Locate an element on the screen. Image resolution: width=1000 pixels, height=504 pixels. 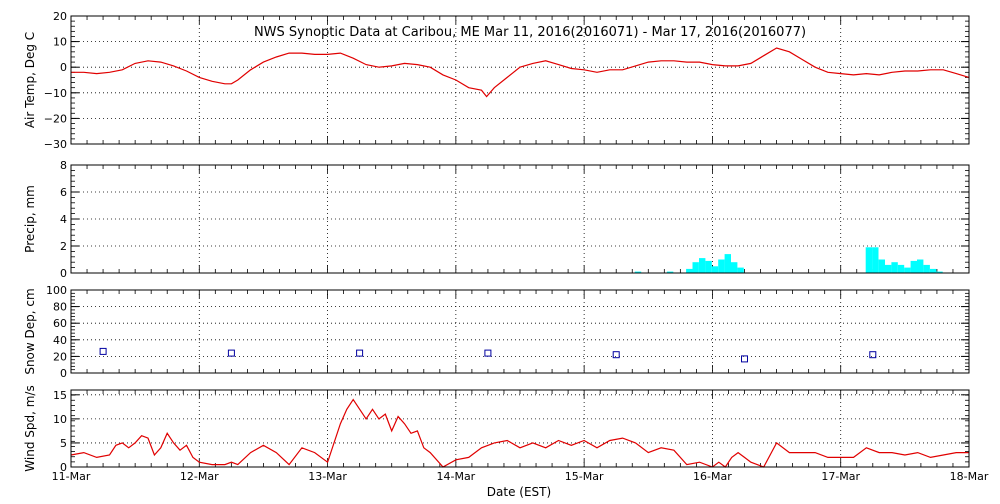
panel-frame is located at coordinates (520, 428).